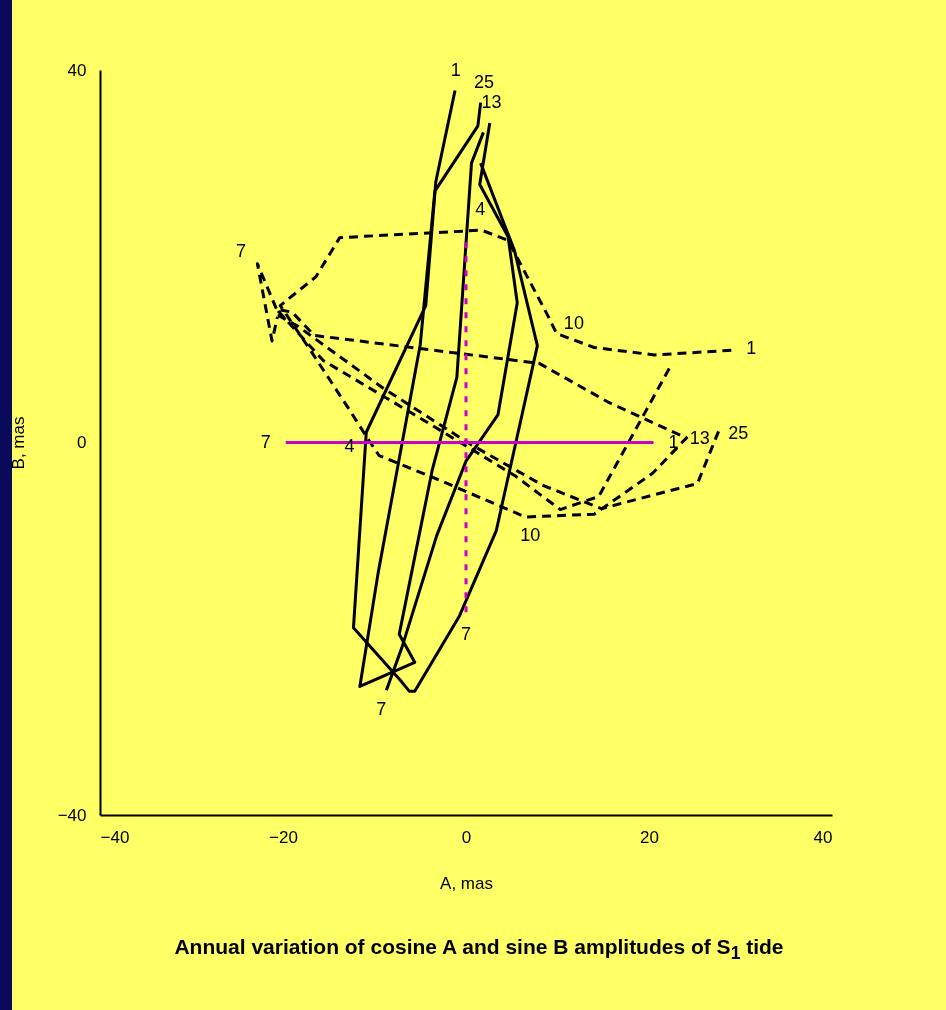 This screenshot has height=1010, width=946. What do you see at coordinates (18, 443) in the screenshot?
I see `y-axis-title: B, mas` at bounding box center [18, 443].